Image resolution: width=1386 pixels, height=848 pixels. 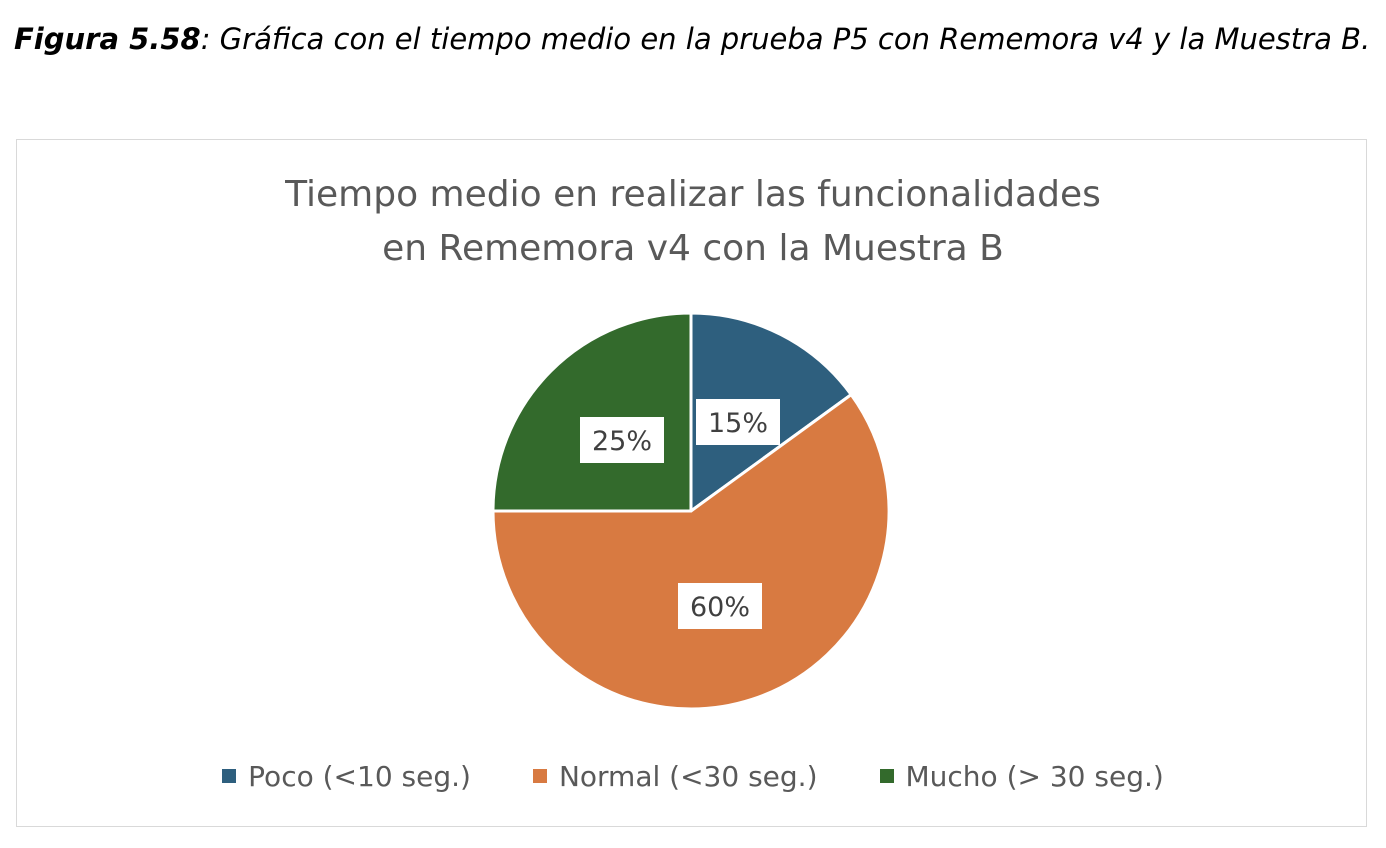 I want to click on pie-slice-mucho, so click(x=592, y=412).